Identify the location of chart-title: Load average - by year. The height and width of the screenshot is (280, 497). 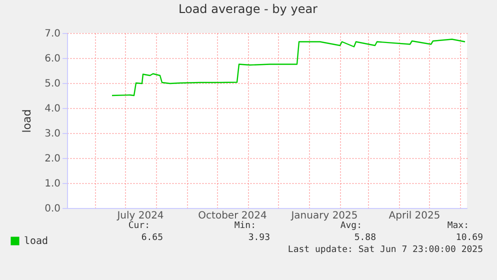
(248, 9).